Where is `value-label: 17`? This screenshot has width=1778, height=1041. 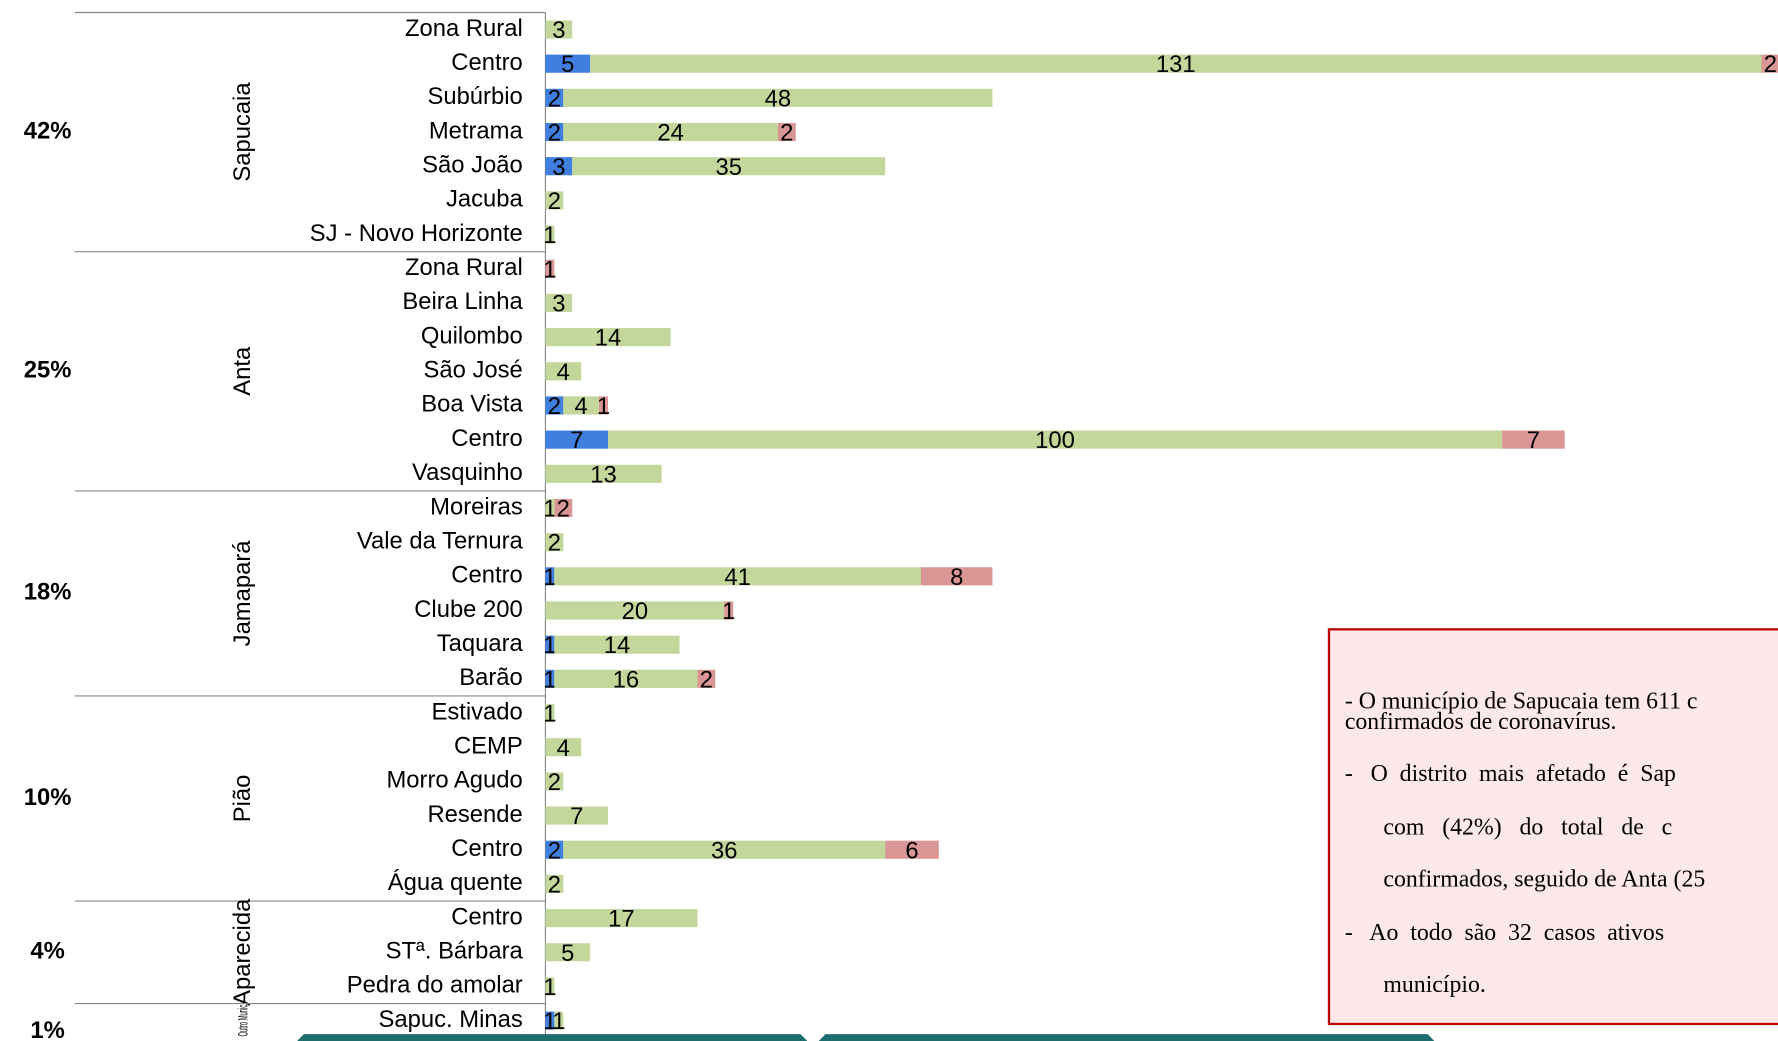
value-label: 17 is located at coordinates (621, 919).